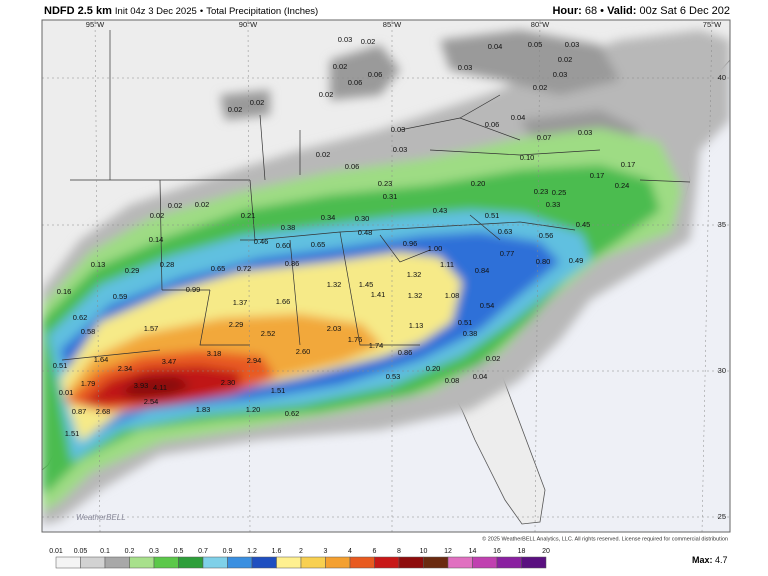  I want to click on point-value: 0.49, so click(576, 260).